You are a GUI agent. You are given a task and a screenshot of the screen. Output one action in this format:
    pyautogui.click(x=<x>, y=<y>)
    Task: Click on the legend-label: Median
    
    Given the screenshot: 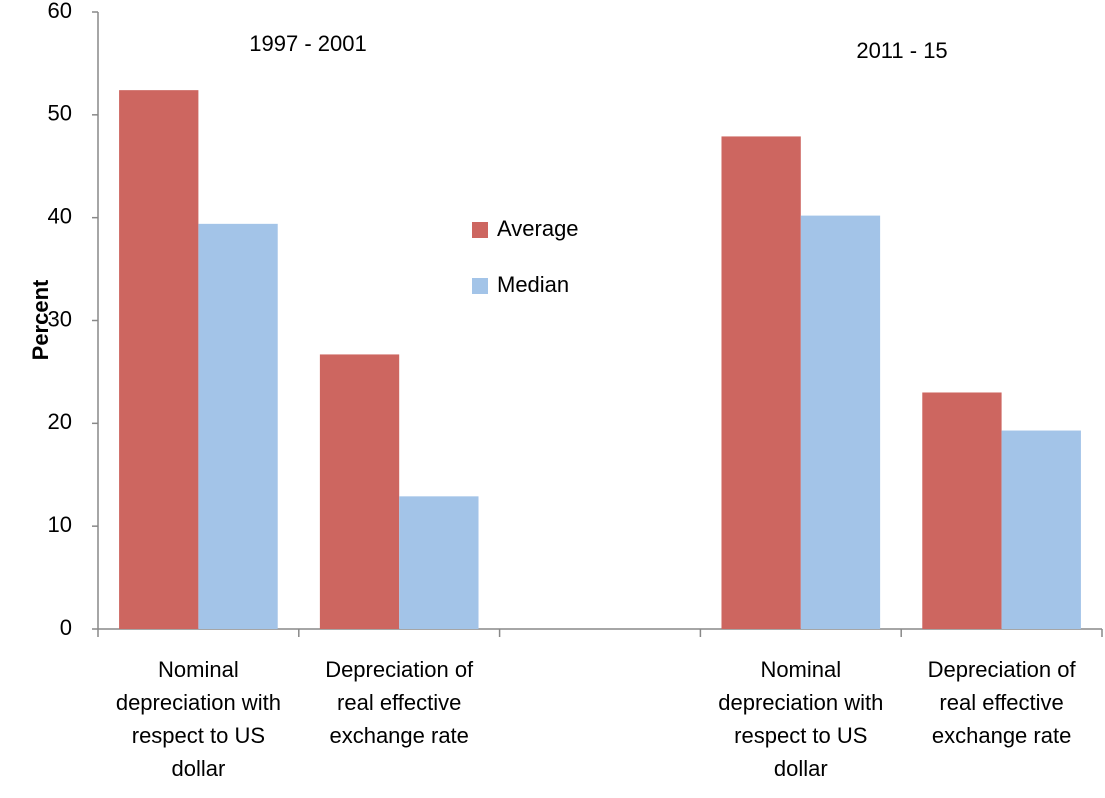 What is the action you would take?
    pyautogui.click(x=533, y=284)
    